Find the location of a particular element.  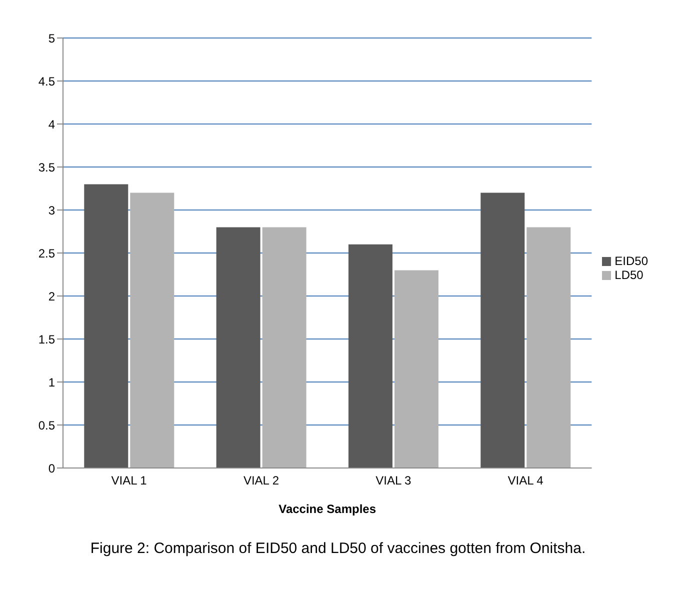

y-tick-label: 2 is located at coordinates (52, 296).